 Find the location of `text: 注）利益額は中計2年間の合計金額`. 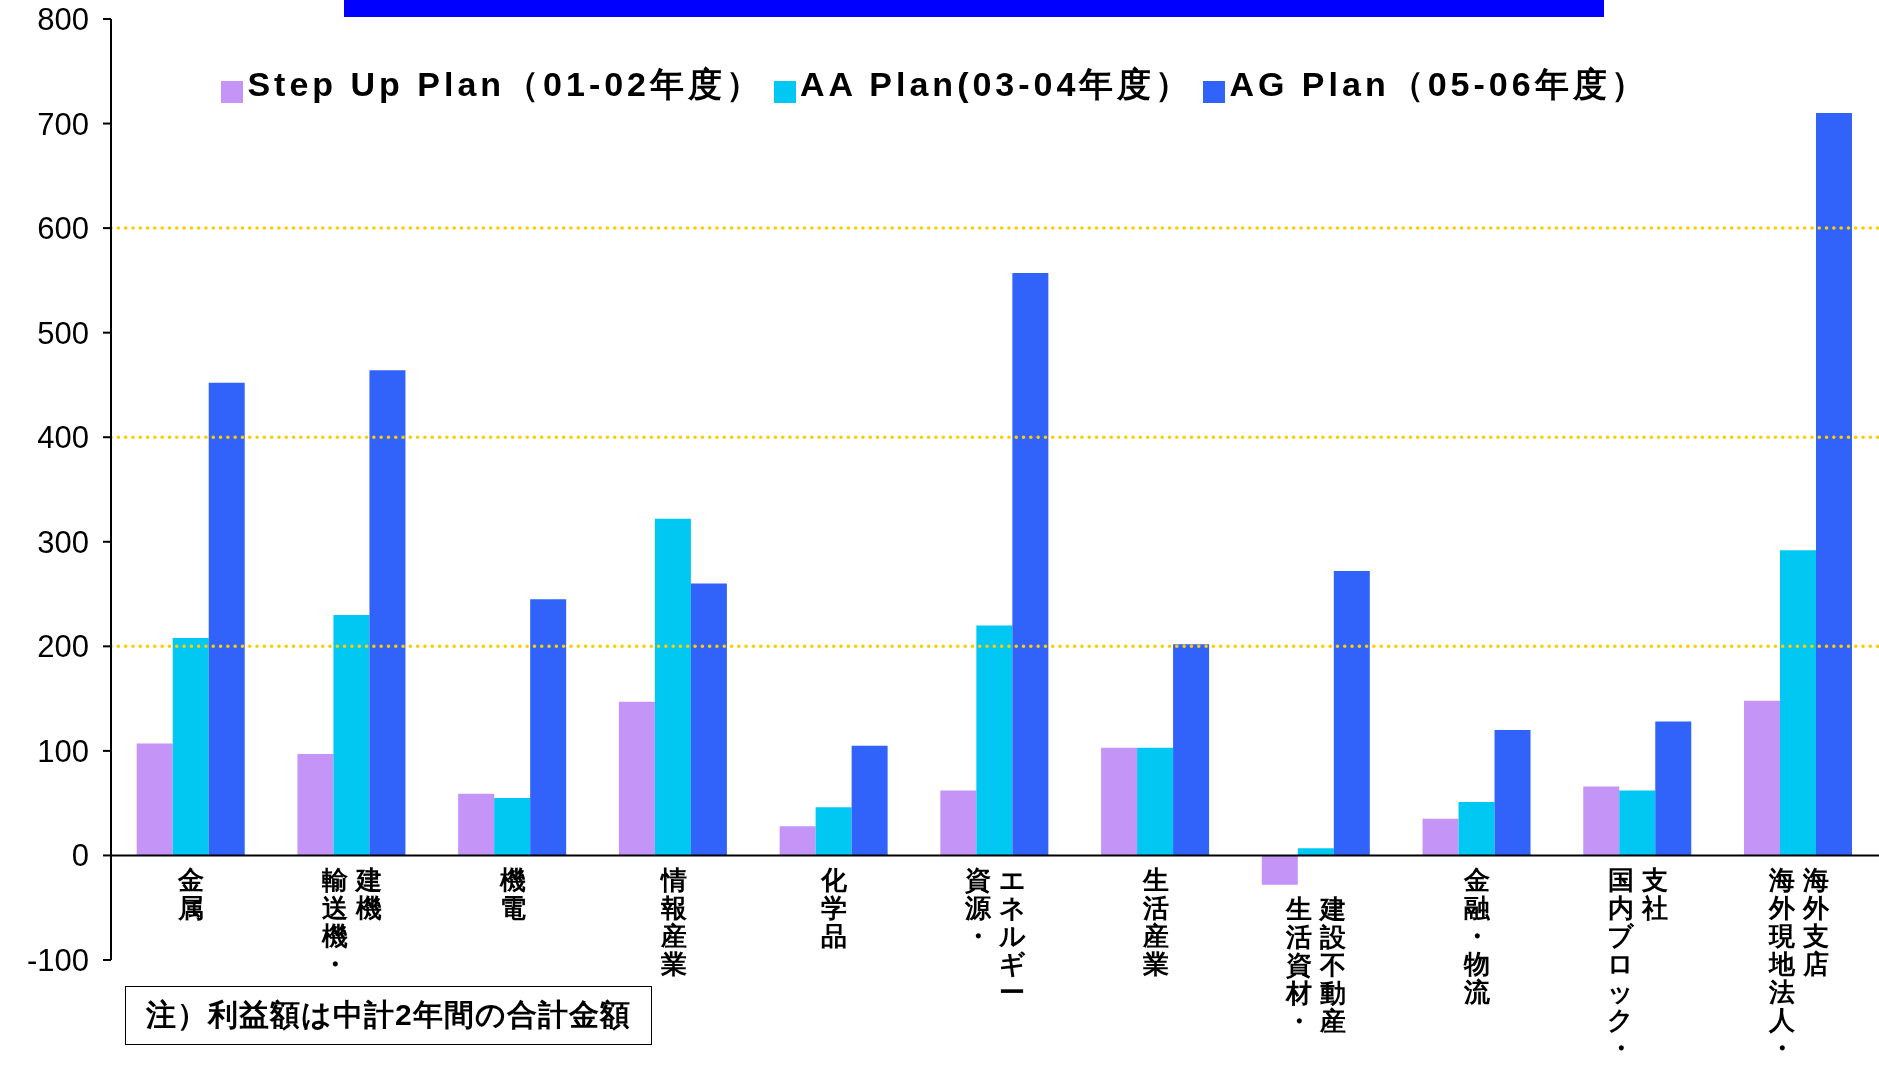

text: 注）利益額は中計2年間の合計金額 is located at coordinates (388, 1015).